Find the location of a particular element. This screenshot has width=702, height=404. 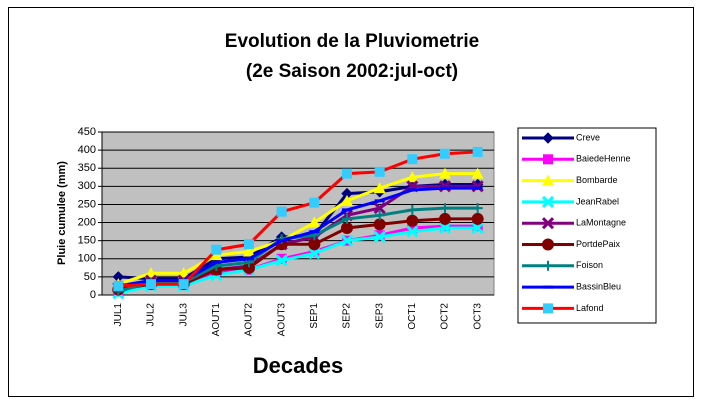

legend-label: PortdePaix is located at coordinates (598, 244).